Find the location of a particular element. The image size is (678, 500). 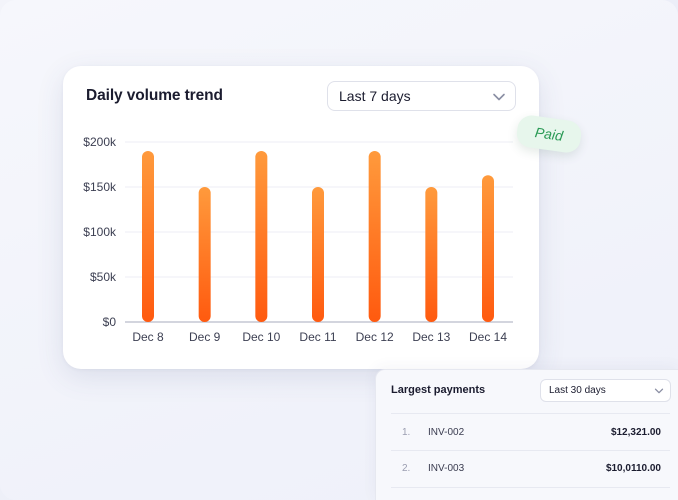

payment-row: 2. INV-003 $10,0110.00 is located at coordinates (530, 468).